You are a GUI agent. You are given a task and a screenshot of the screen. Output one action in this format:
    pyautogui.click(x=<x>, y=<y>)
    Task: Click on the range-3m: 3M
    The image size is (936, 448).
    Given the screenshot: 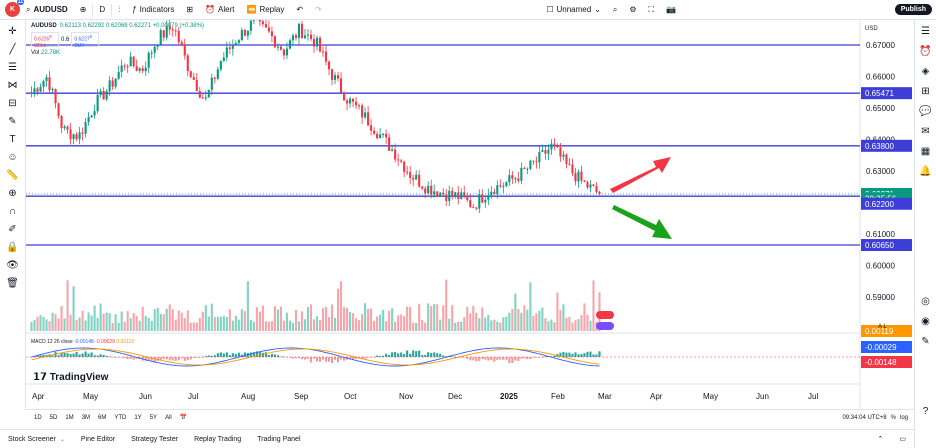 What is the action you would take?
    pyautogui.click(x=86, y=417)
    